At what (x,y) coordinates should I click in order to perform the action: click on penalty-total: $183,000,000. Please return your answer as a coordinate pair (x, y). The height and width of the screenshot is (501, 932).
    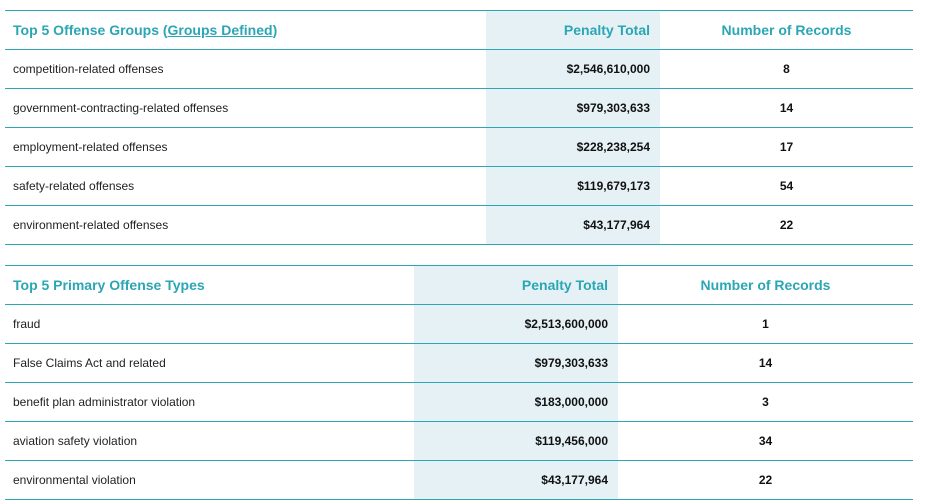
    Looking at the image, I should click on (516, 402).